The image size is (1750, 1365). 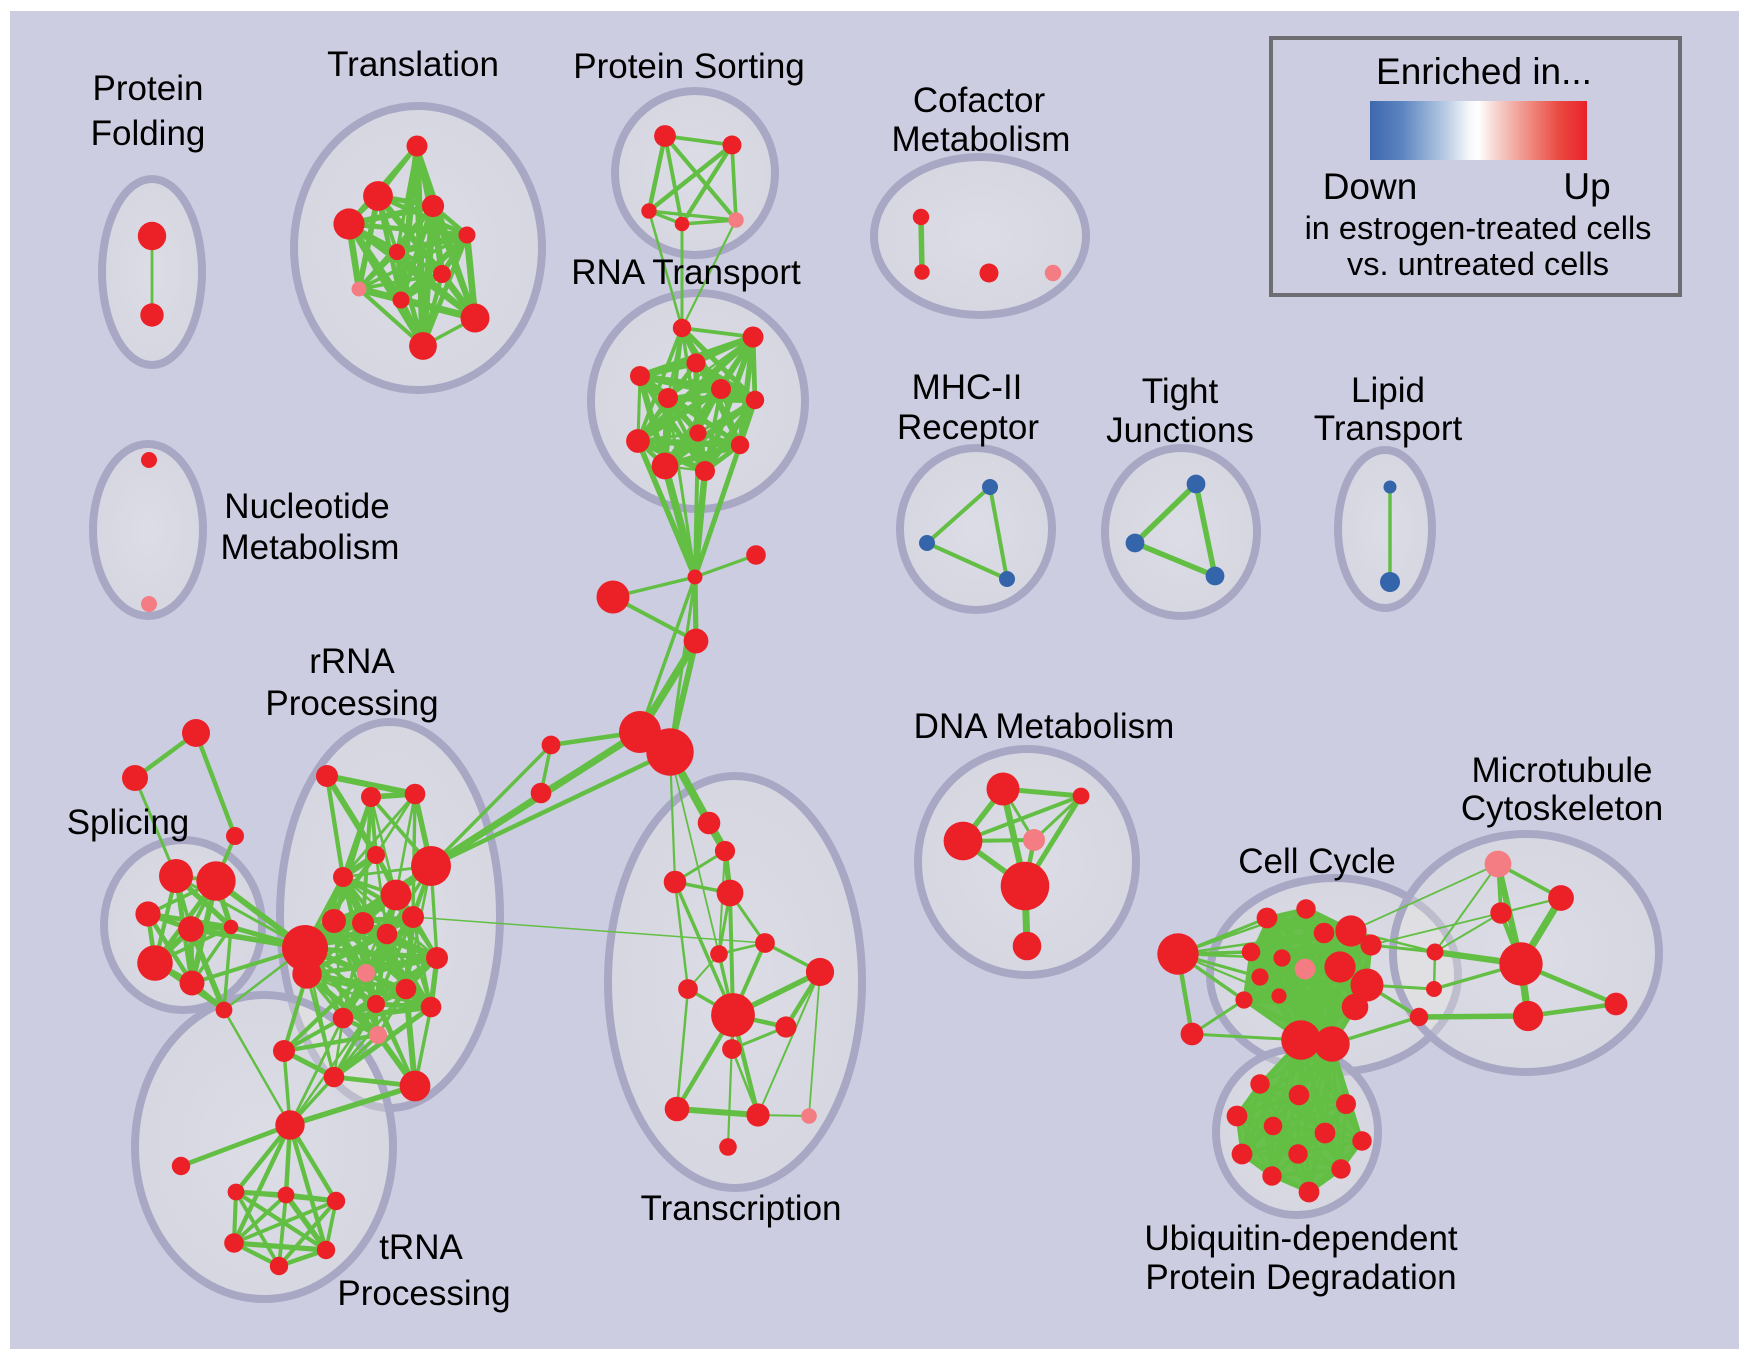 What do you see at coordinates (148, 133) in the screenshot?
I see `svg-text: Folding` at bounding box center [148, 133].